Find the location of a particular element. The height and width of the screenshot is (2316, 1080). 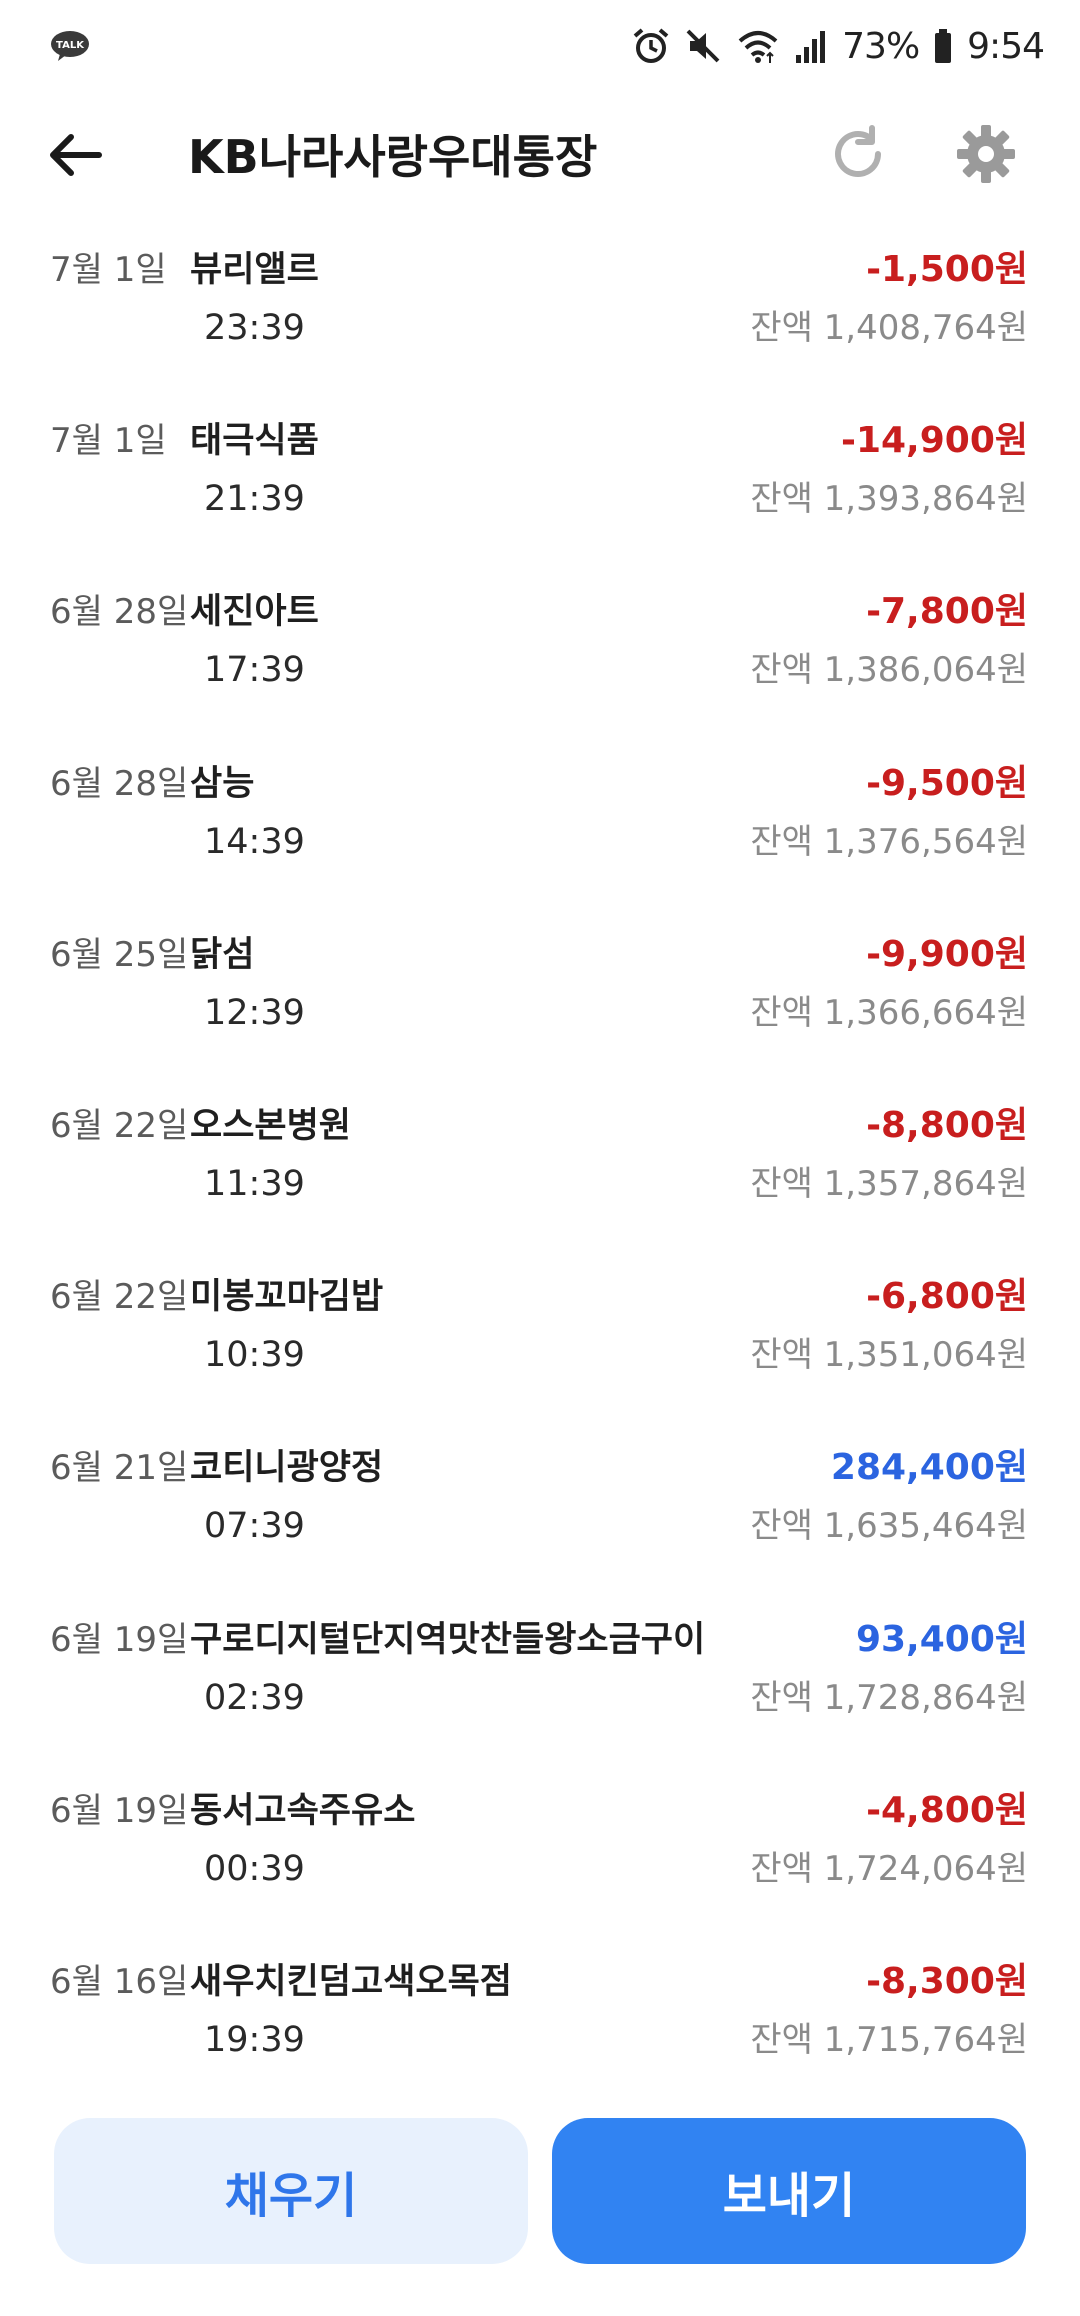

transaction-amount: -14,900원 is located at coordinates (934, 441).